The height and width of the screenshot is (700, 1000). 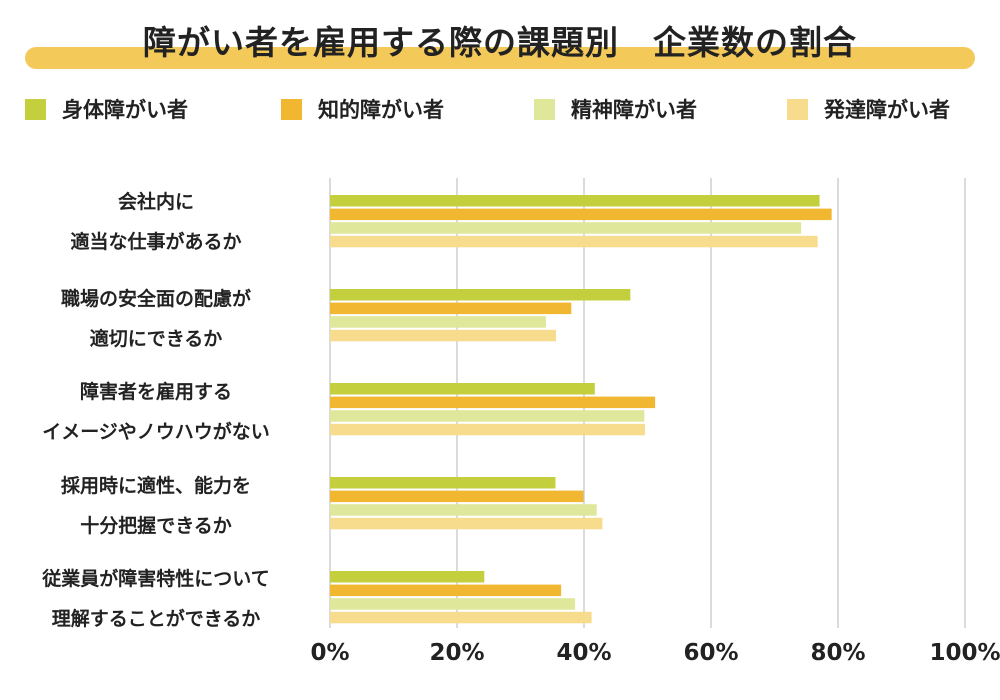 I want to click on category-label-line: 会社内に, so click(x=155, y=202).